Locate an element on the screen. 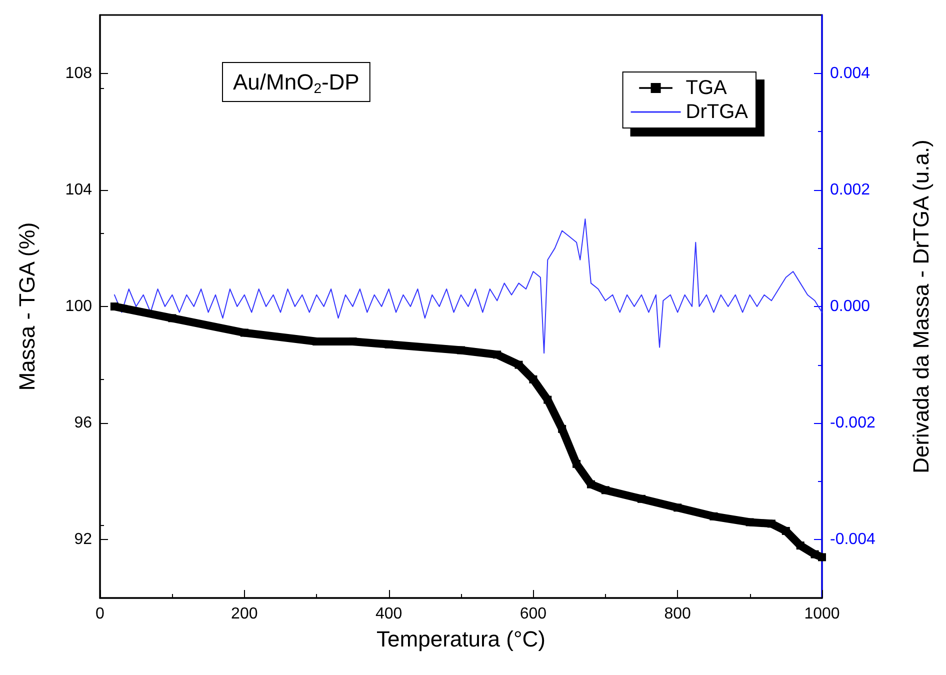  y-tick-label: 100 is located at coordinates (78, 306).